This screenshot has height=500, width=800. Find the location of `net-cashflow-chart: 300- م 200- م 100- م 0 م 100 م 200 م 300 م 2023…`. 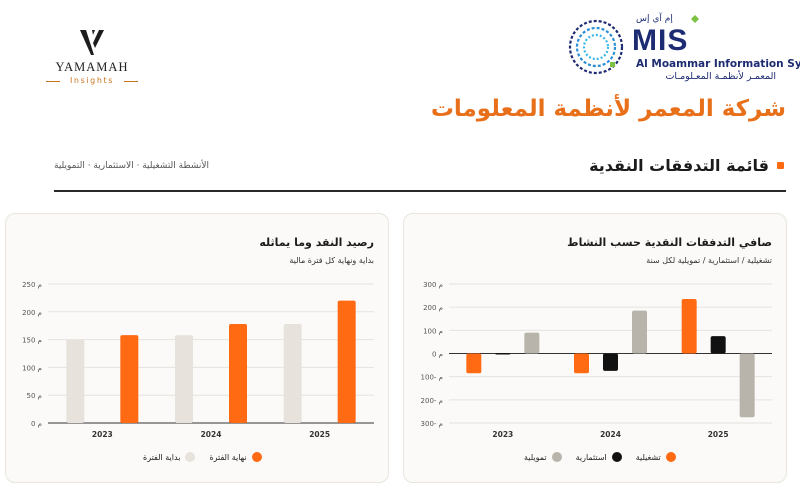

net-cashflow-chart: 300- م 200- م 100- م 0 م 100 م 200 م 300 م 2023… is located at coordinates (596, 360).